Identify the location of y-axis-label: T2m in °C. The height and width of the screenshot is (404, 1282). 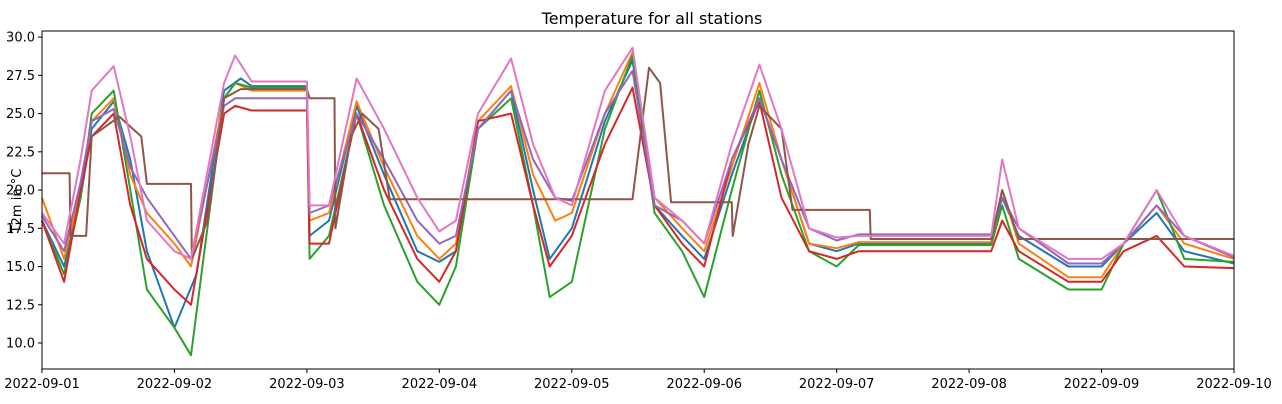
(17, 202).